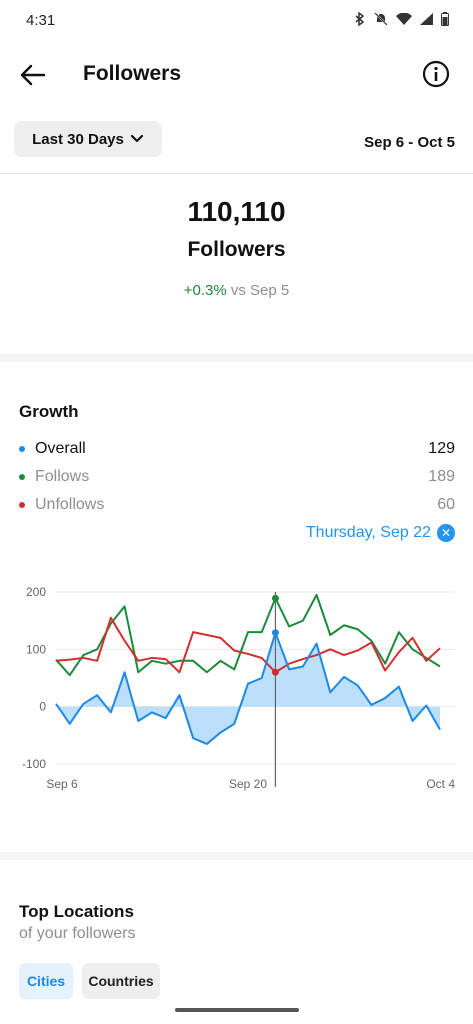 This screenshot has height=1024, width=473. What do you see at coordinates (76, 911) in the screenshot?
I see `locations-title: Top Locations` at bounding box center [76, 911].